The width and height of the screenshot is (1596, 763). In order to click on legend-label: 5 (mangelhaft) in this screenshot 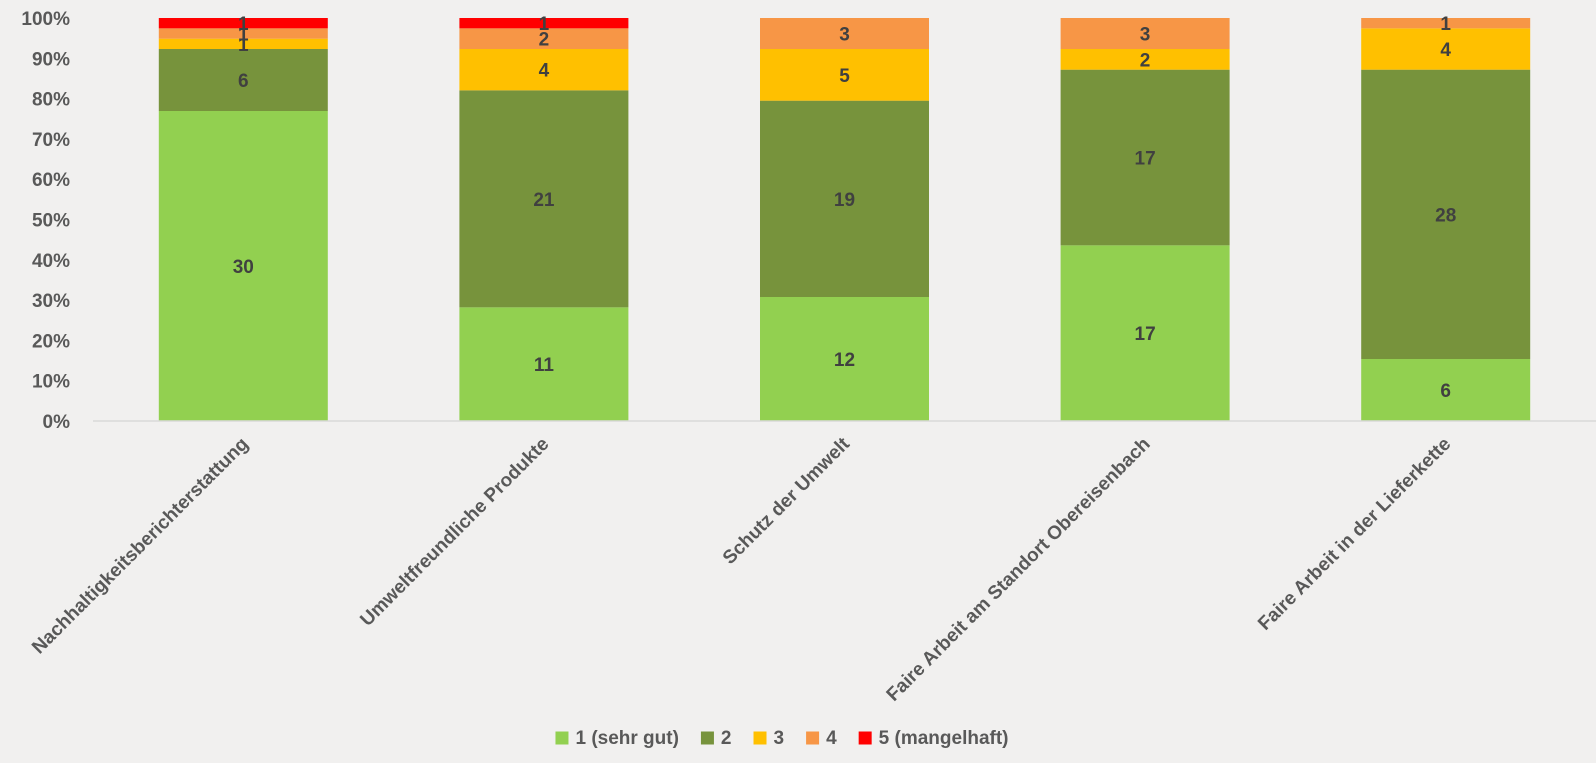, I will do `click(944, 738)`.